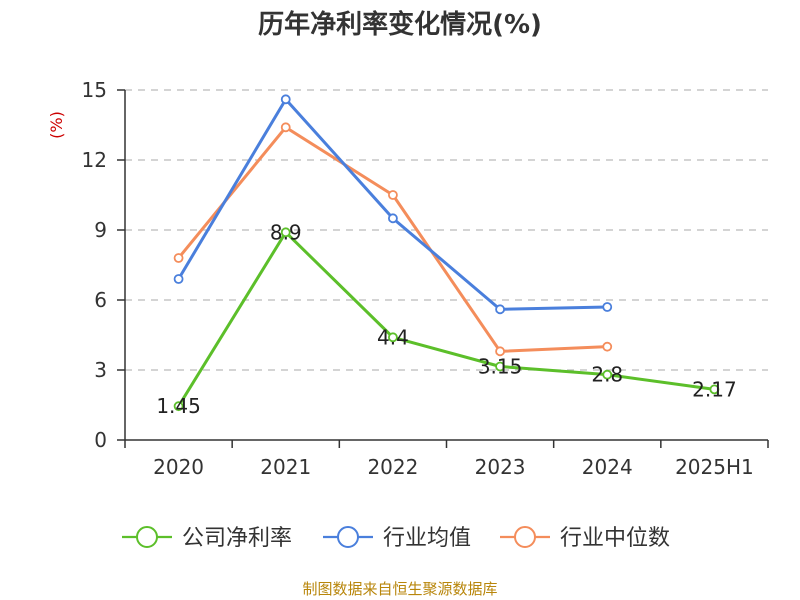 The height and width of the screenshot is (600, 800). I want to click on legend-label: 行业均值, so click(427, 538).